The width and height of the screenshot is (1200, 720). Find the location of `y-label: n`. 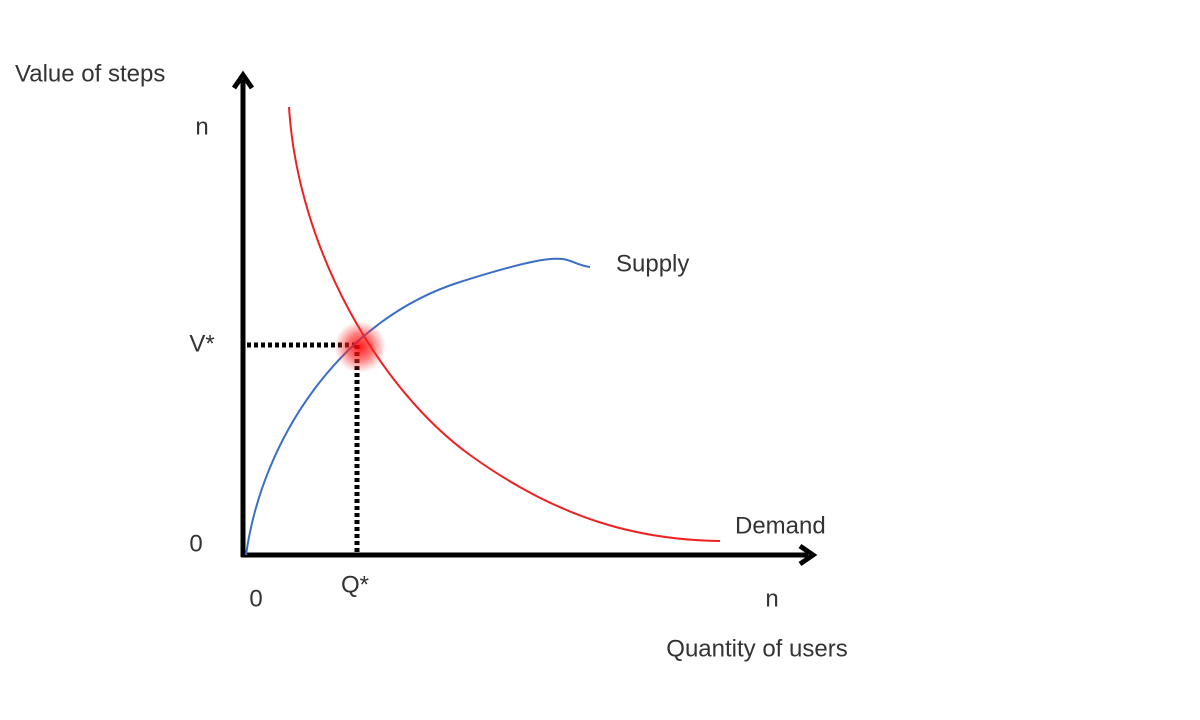

y-label: n is located at coordinates (201, 126).